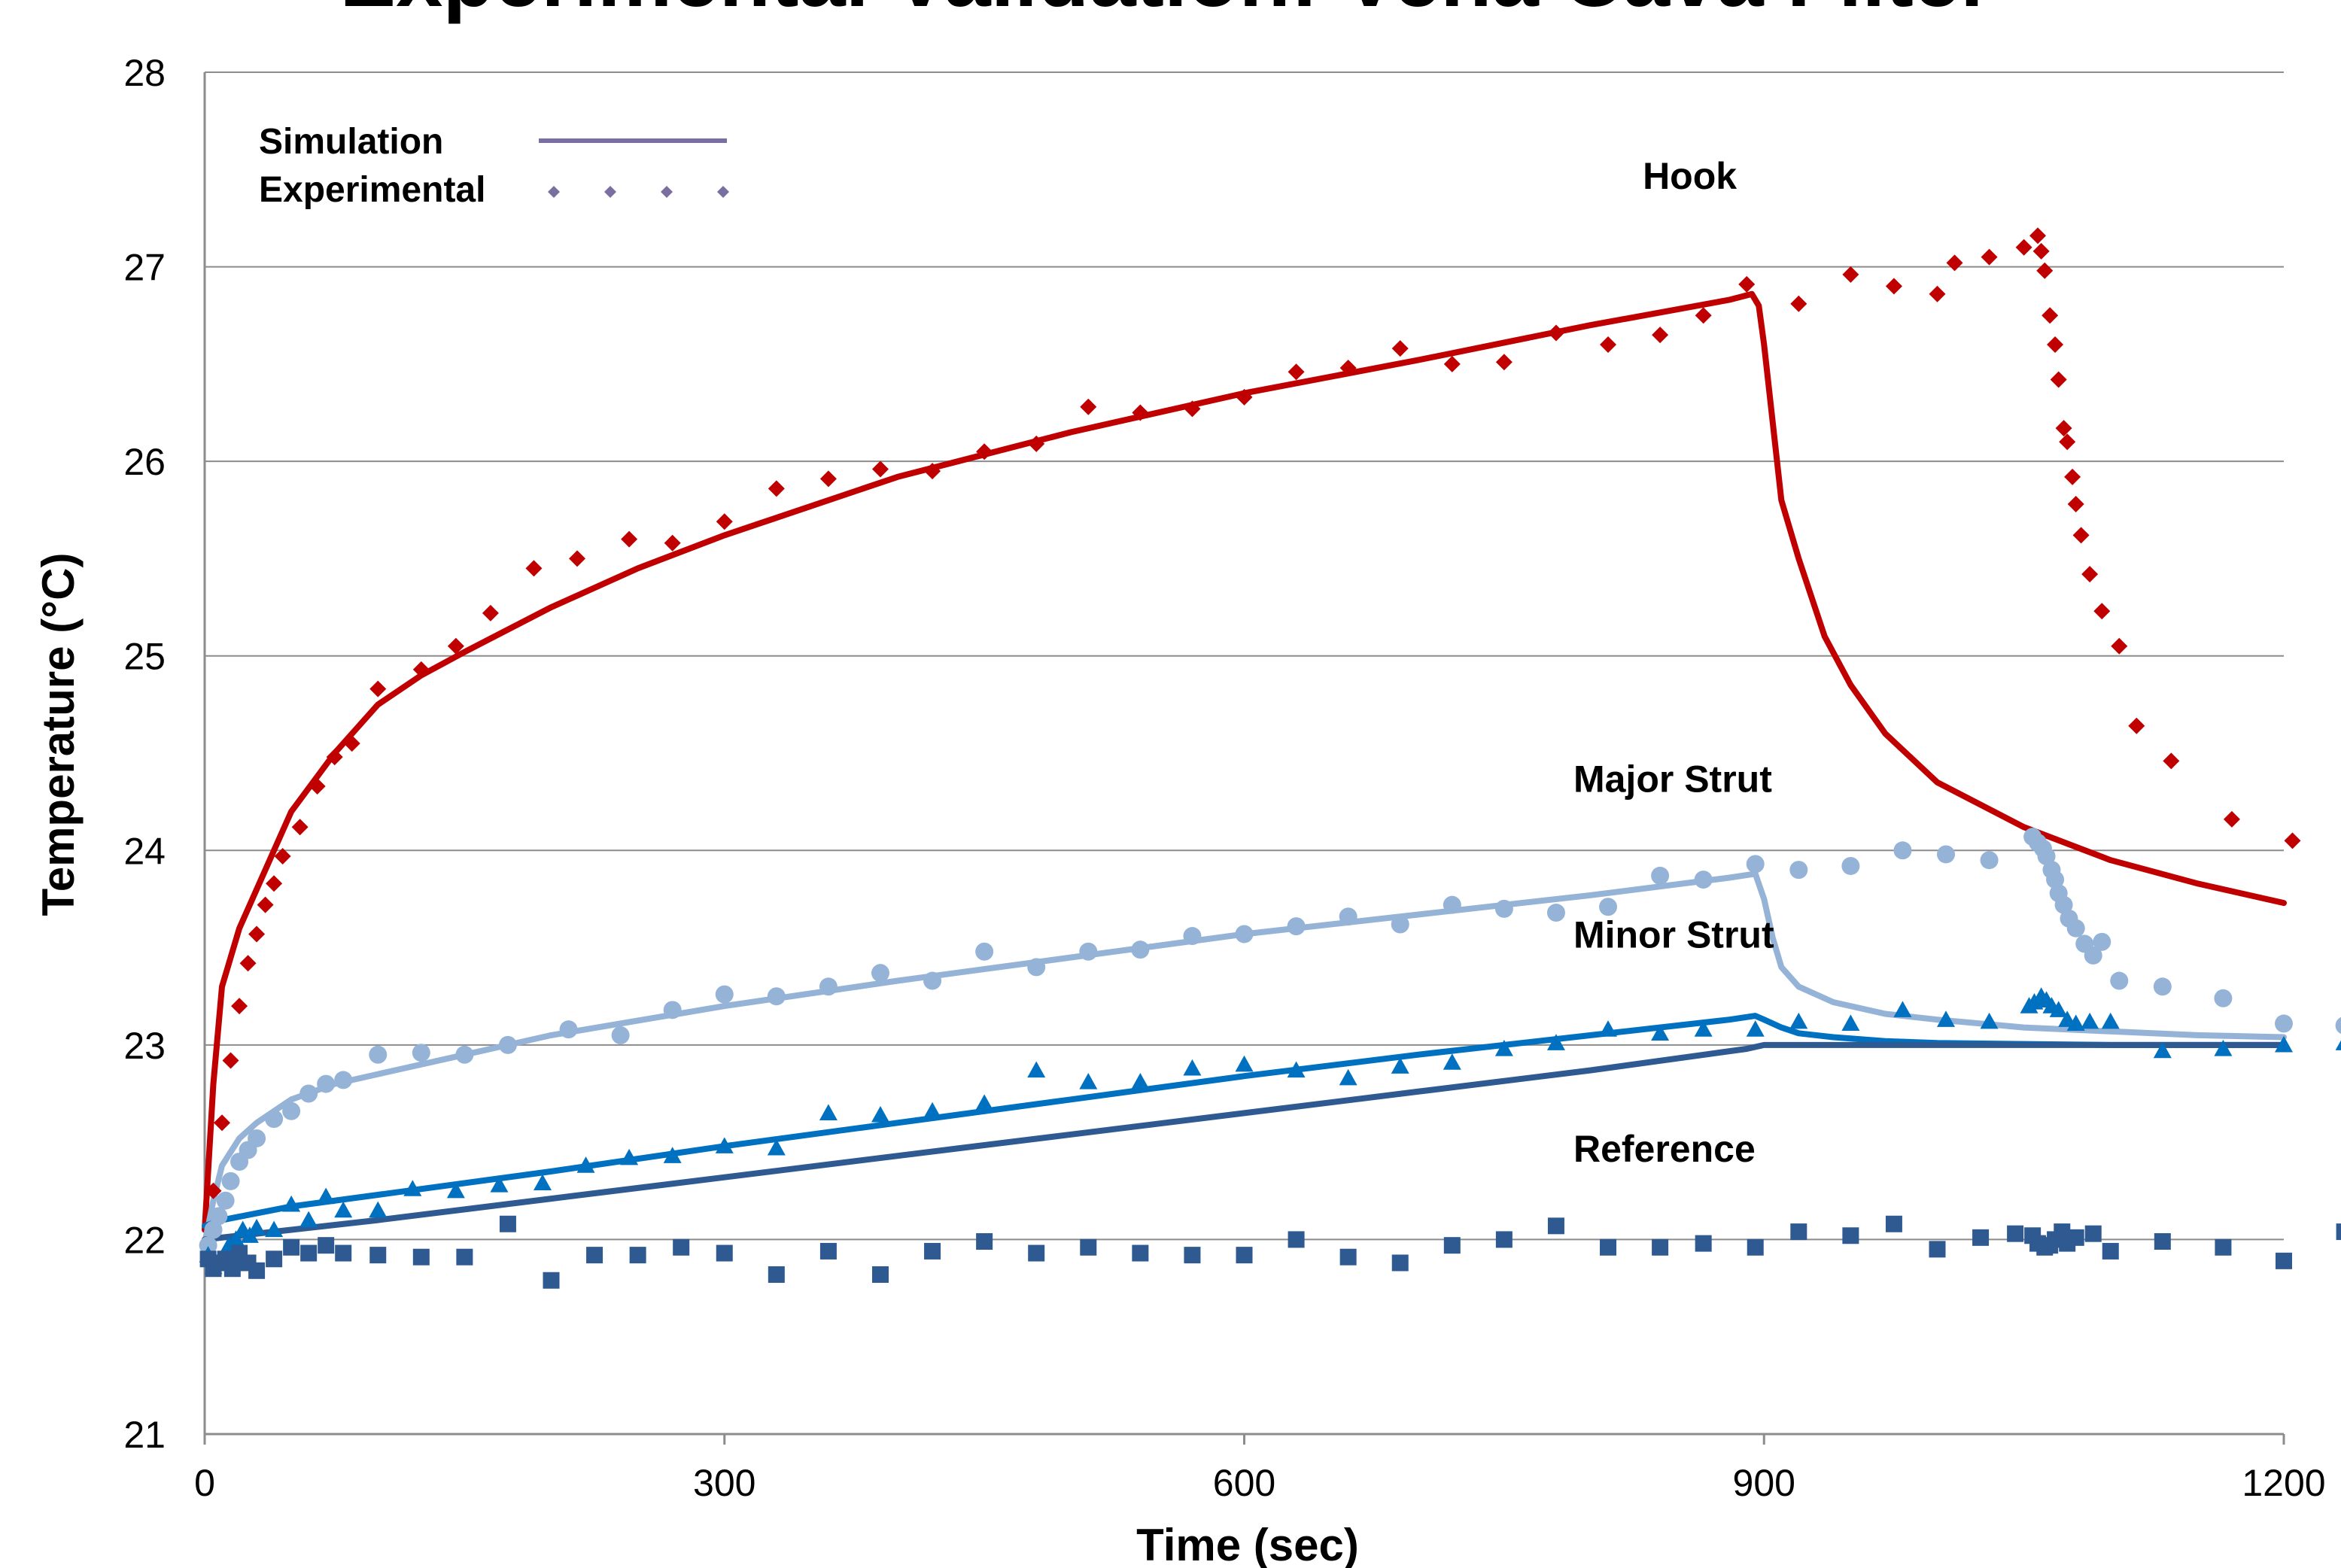  Describe the element at coordinates (204, 1483) in the screenshot. I see `x-tick-label-0: 0` at that location.